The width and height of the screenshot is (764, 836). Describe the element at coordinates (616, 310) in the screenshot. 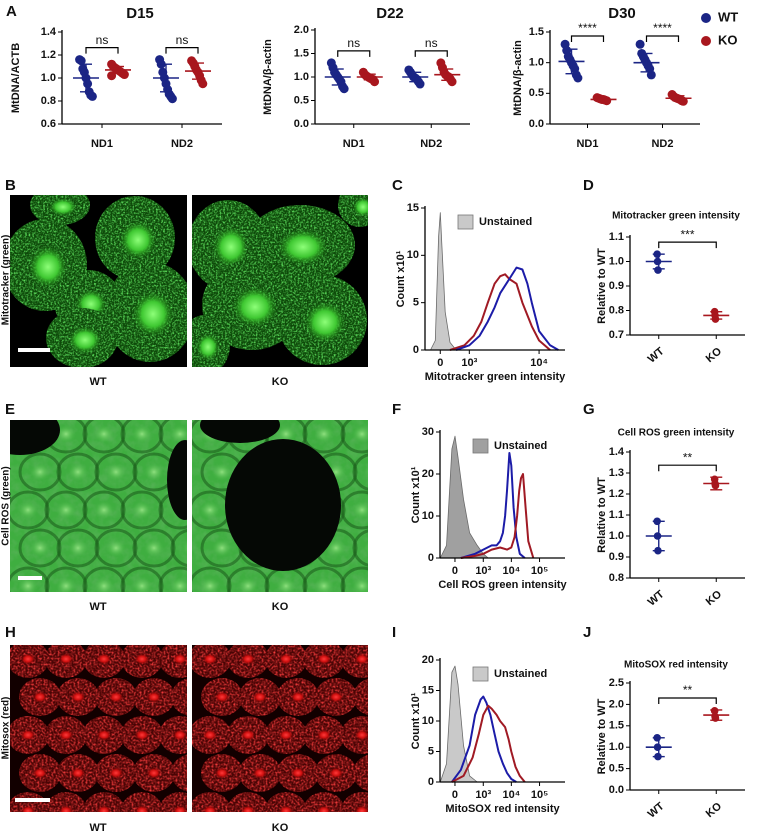

I see `y-tick-label: 0.8` at that location.